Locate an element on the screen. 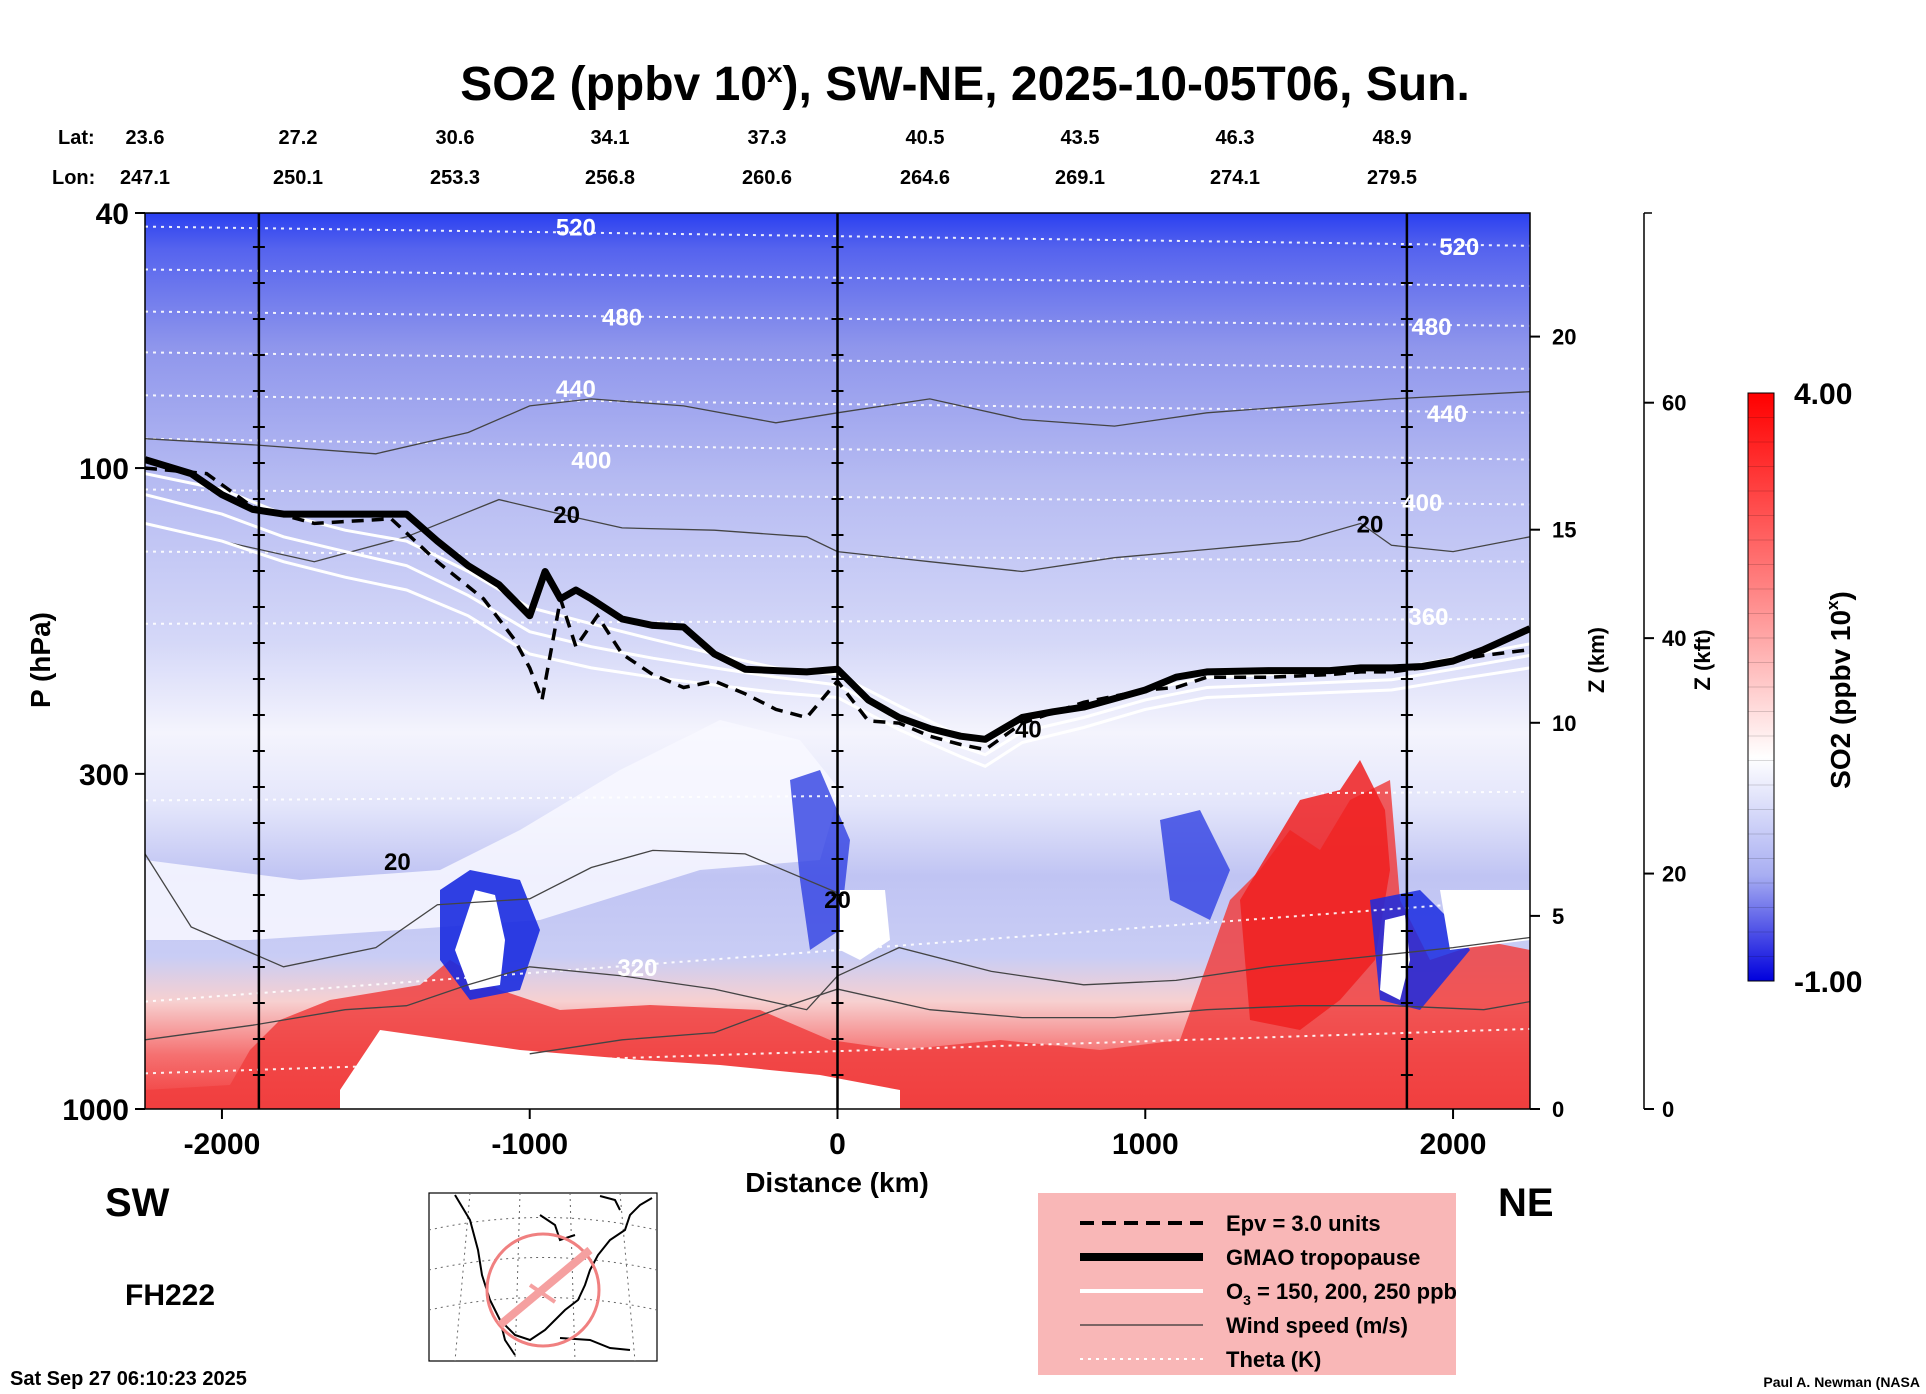 The height and width of the screenshot is (1394, 1926). z-kft-axis: 0 20 40 60 is located at coordinates (1664, 667).